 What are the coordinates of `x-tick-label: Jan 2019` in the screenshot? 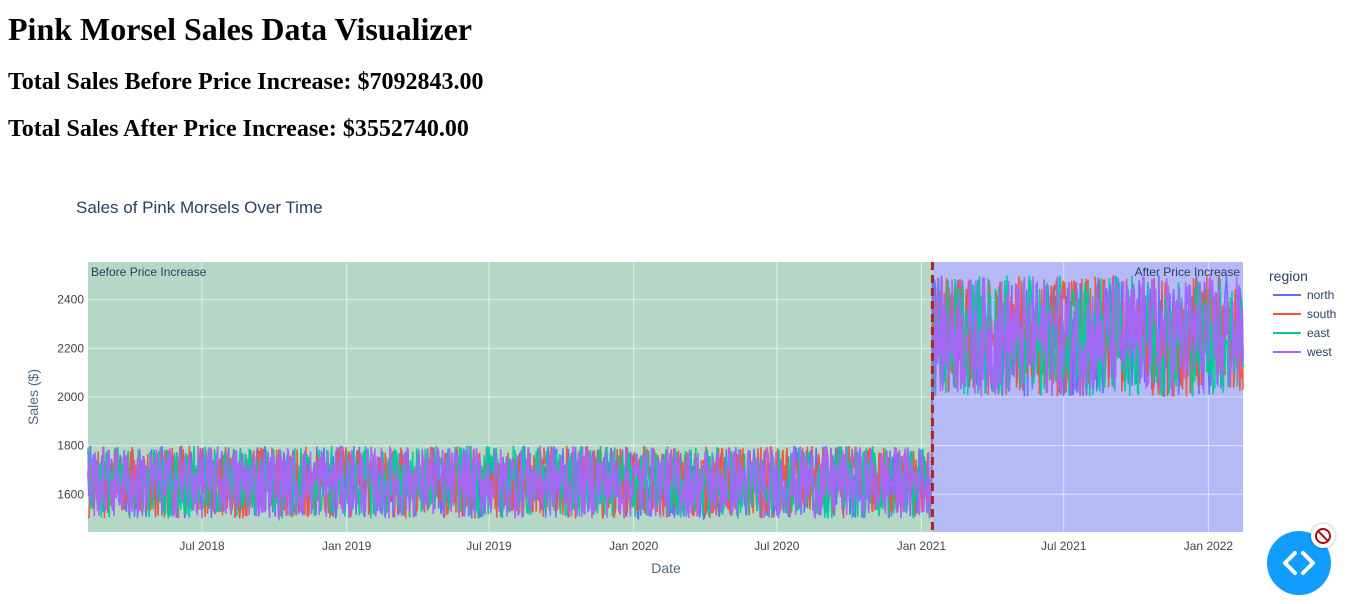 It's located at (347, 546).